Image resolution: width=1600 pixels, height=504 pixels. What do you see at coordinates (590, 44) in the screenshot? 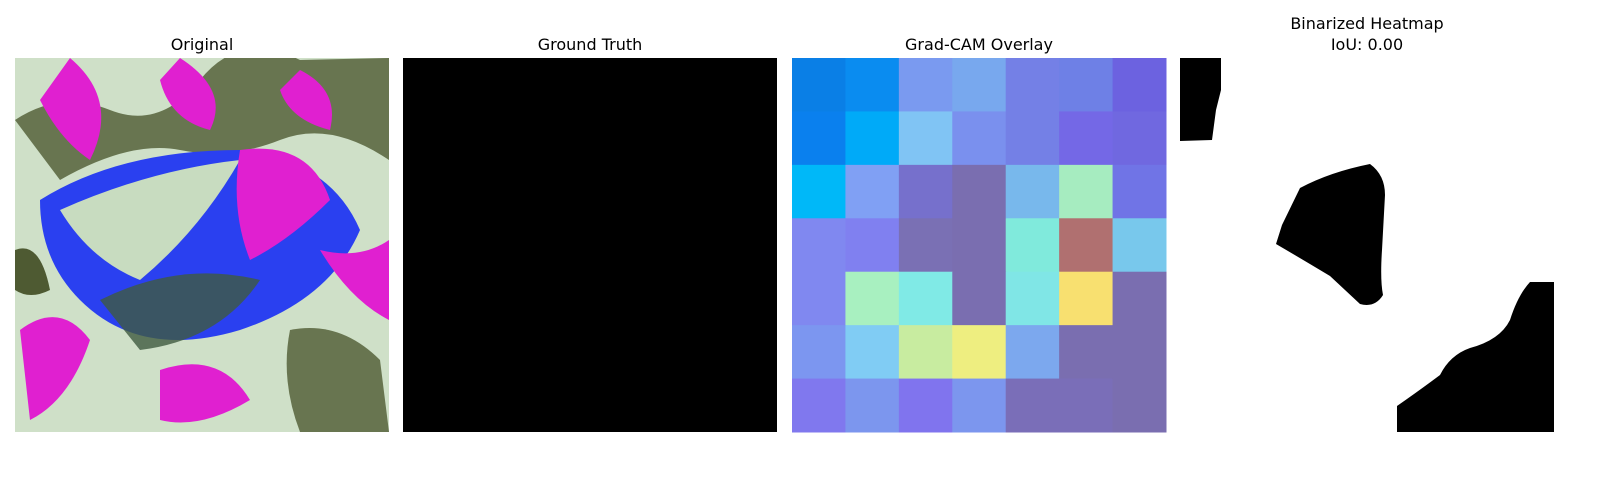
I see `panel-title: Ground Truth` at bounding box center [590, 44].